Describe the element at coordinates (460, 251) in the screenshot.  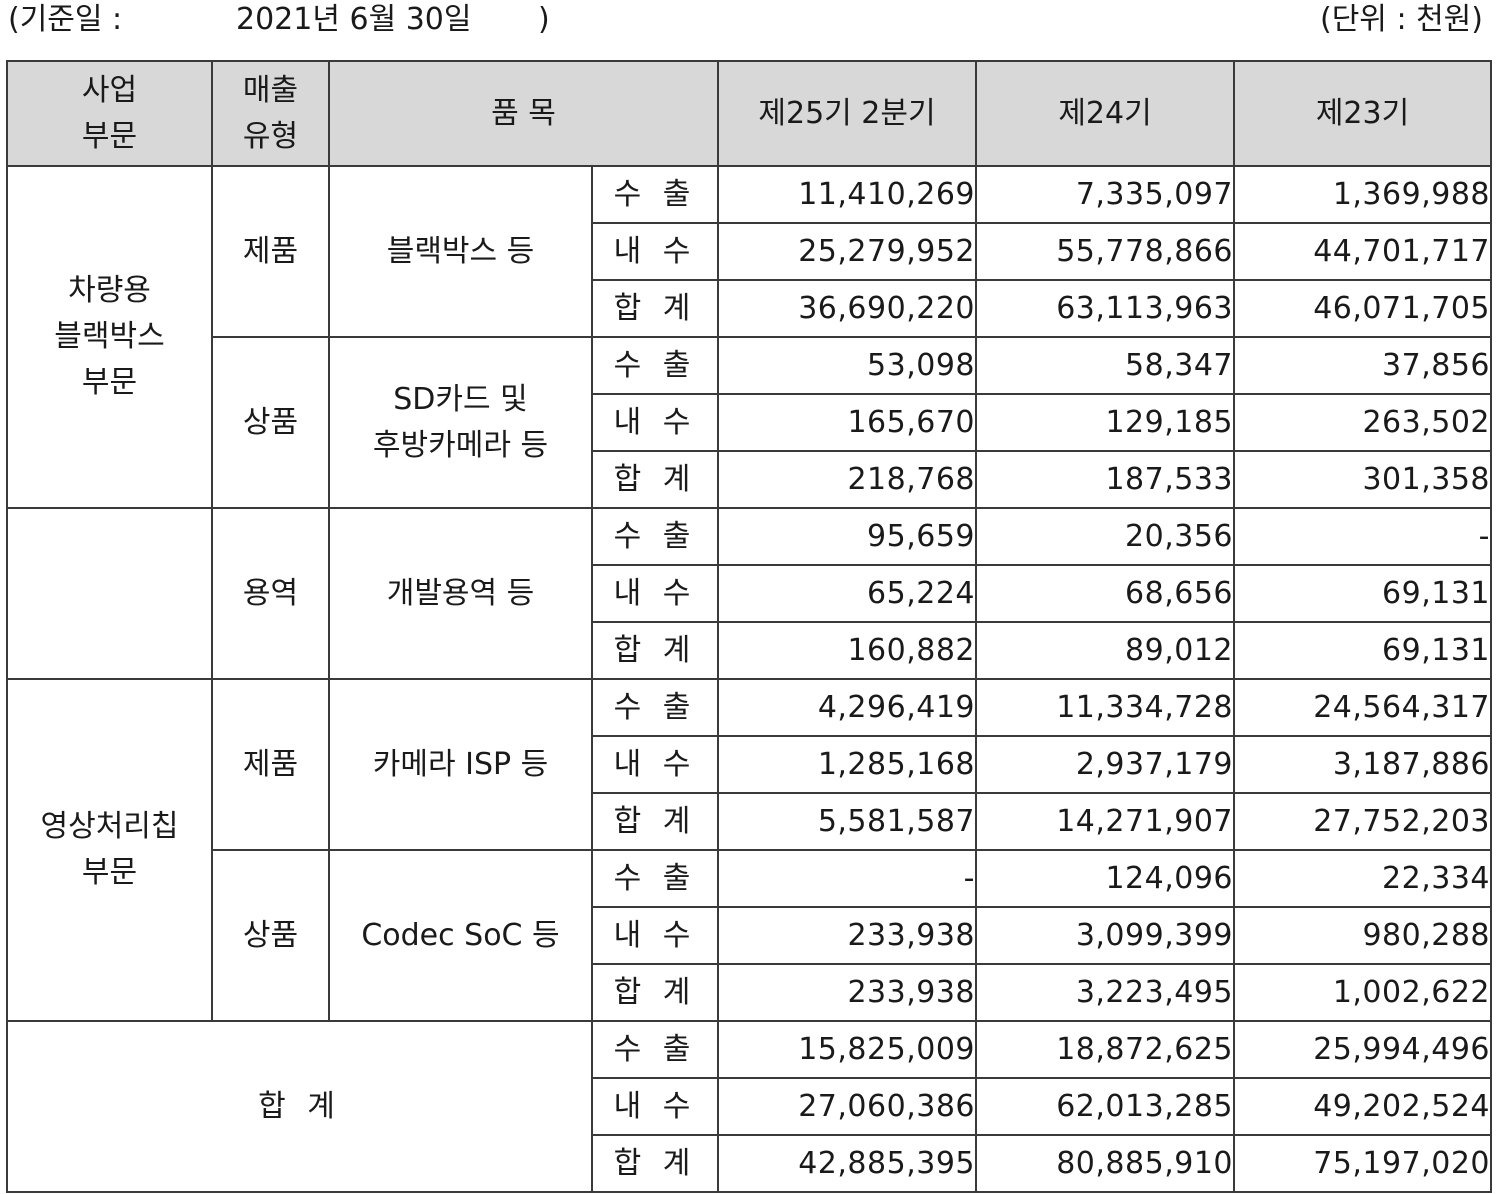
I see `item-cell: 블랙박스 등` at that location.